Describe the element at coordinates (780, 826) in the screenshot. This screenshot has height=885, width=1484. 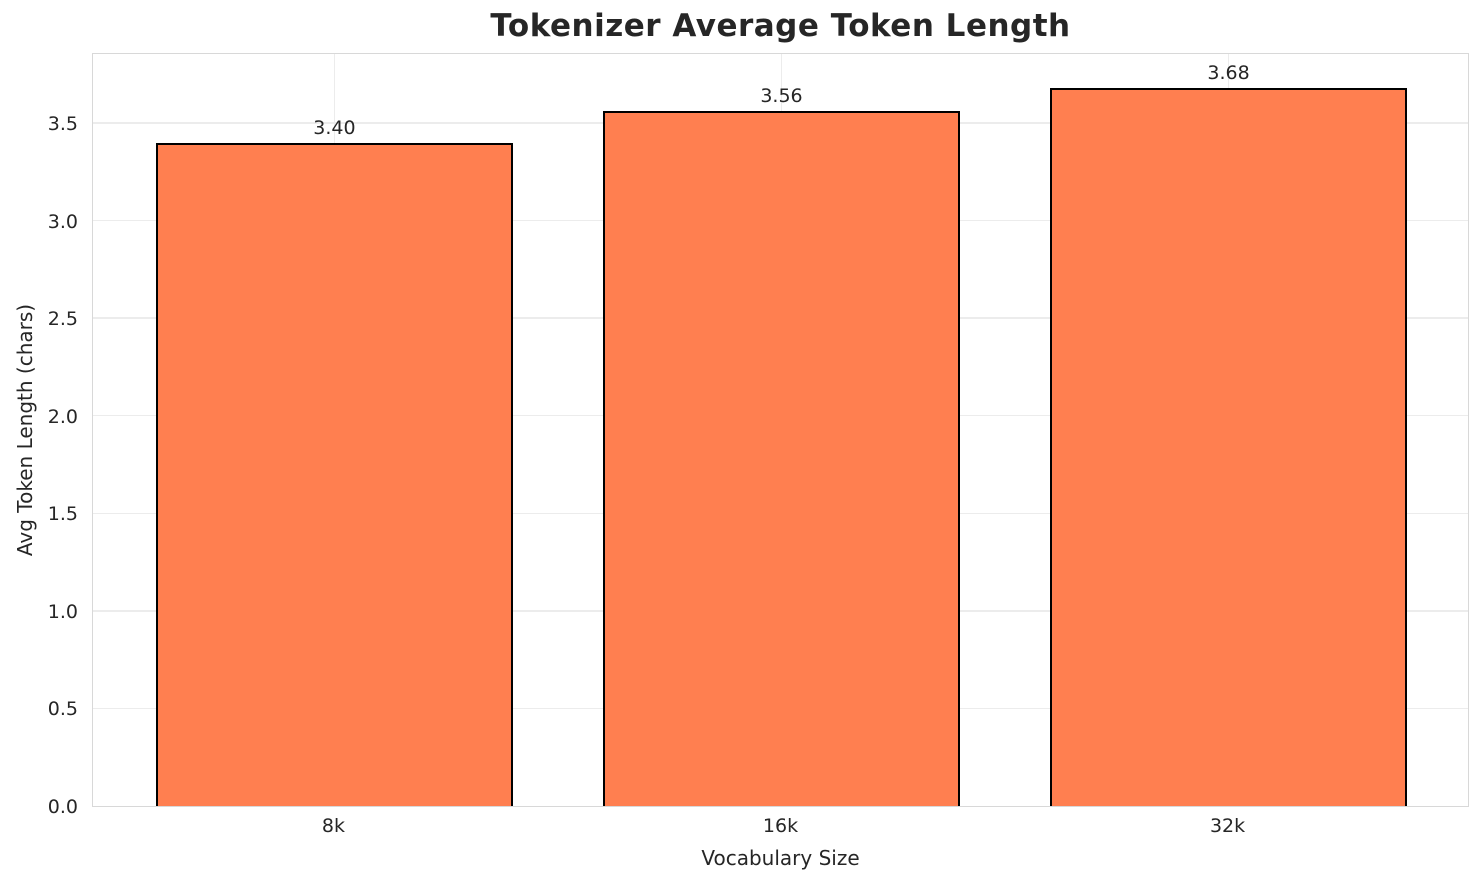
I see `x-tick-label: 16k` at that location.